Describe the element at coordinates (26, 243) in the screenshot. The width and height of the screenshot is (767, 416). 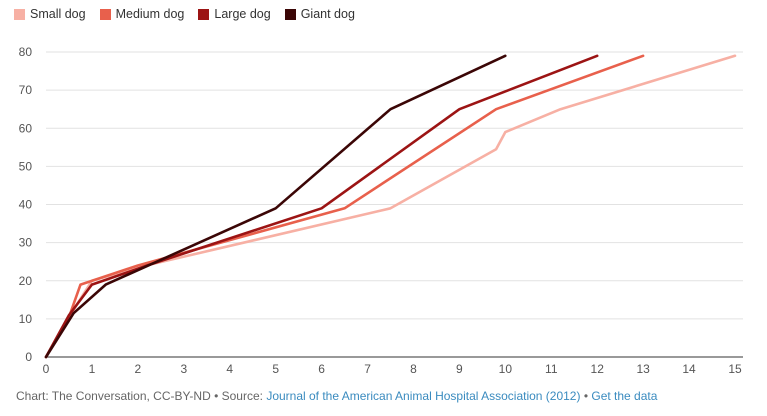
I see `y-tick-label: 30` at that location.